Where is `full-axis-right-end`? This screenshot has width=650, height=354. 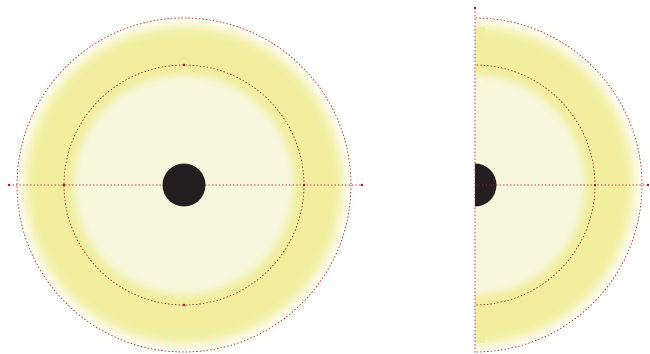 full-axis-right-end is located at coordinates (362, 185).